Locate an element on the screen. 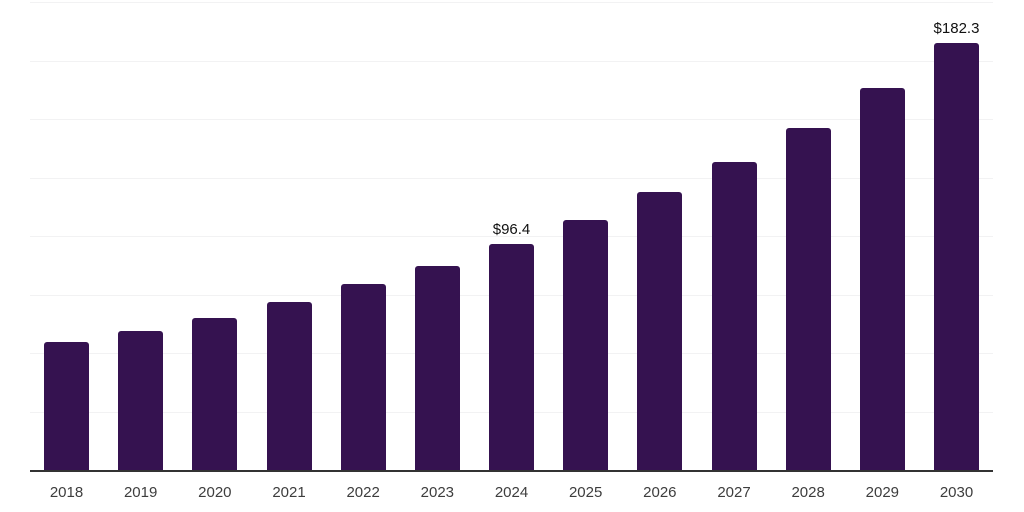 The image size is (1024, 512). x-axis-label-2019: 2019 is located at coordinates (140, 492).